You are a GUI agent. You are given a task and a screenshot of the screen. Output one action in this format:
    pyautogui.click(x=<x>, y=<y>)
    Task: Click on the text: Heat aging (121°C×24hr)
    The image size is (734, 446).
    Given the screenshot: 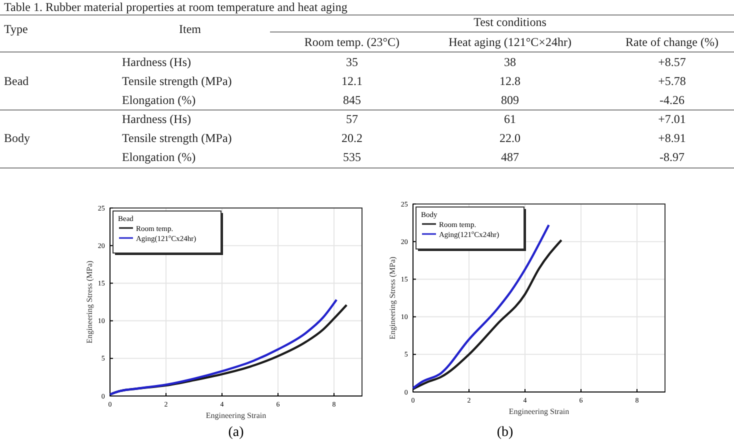 What is the action you would take?
    pyautogui.click(x=510, y=42)
    